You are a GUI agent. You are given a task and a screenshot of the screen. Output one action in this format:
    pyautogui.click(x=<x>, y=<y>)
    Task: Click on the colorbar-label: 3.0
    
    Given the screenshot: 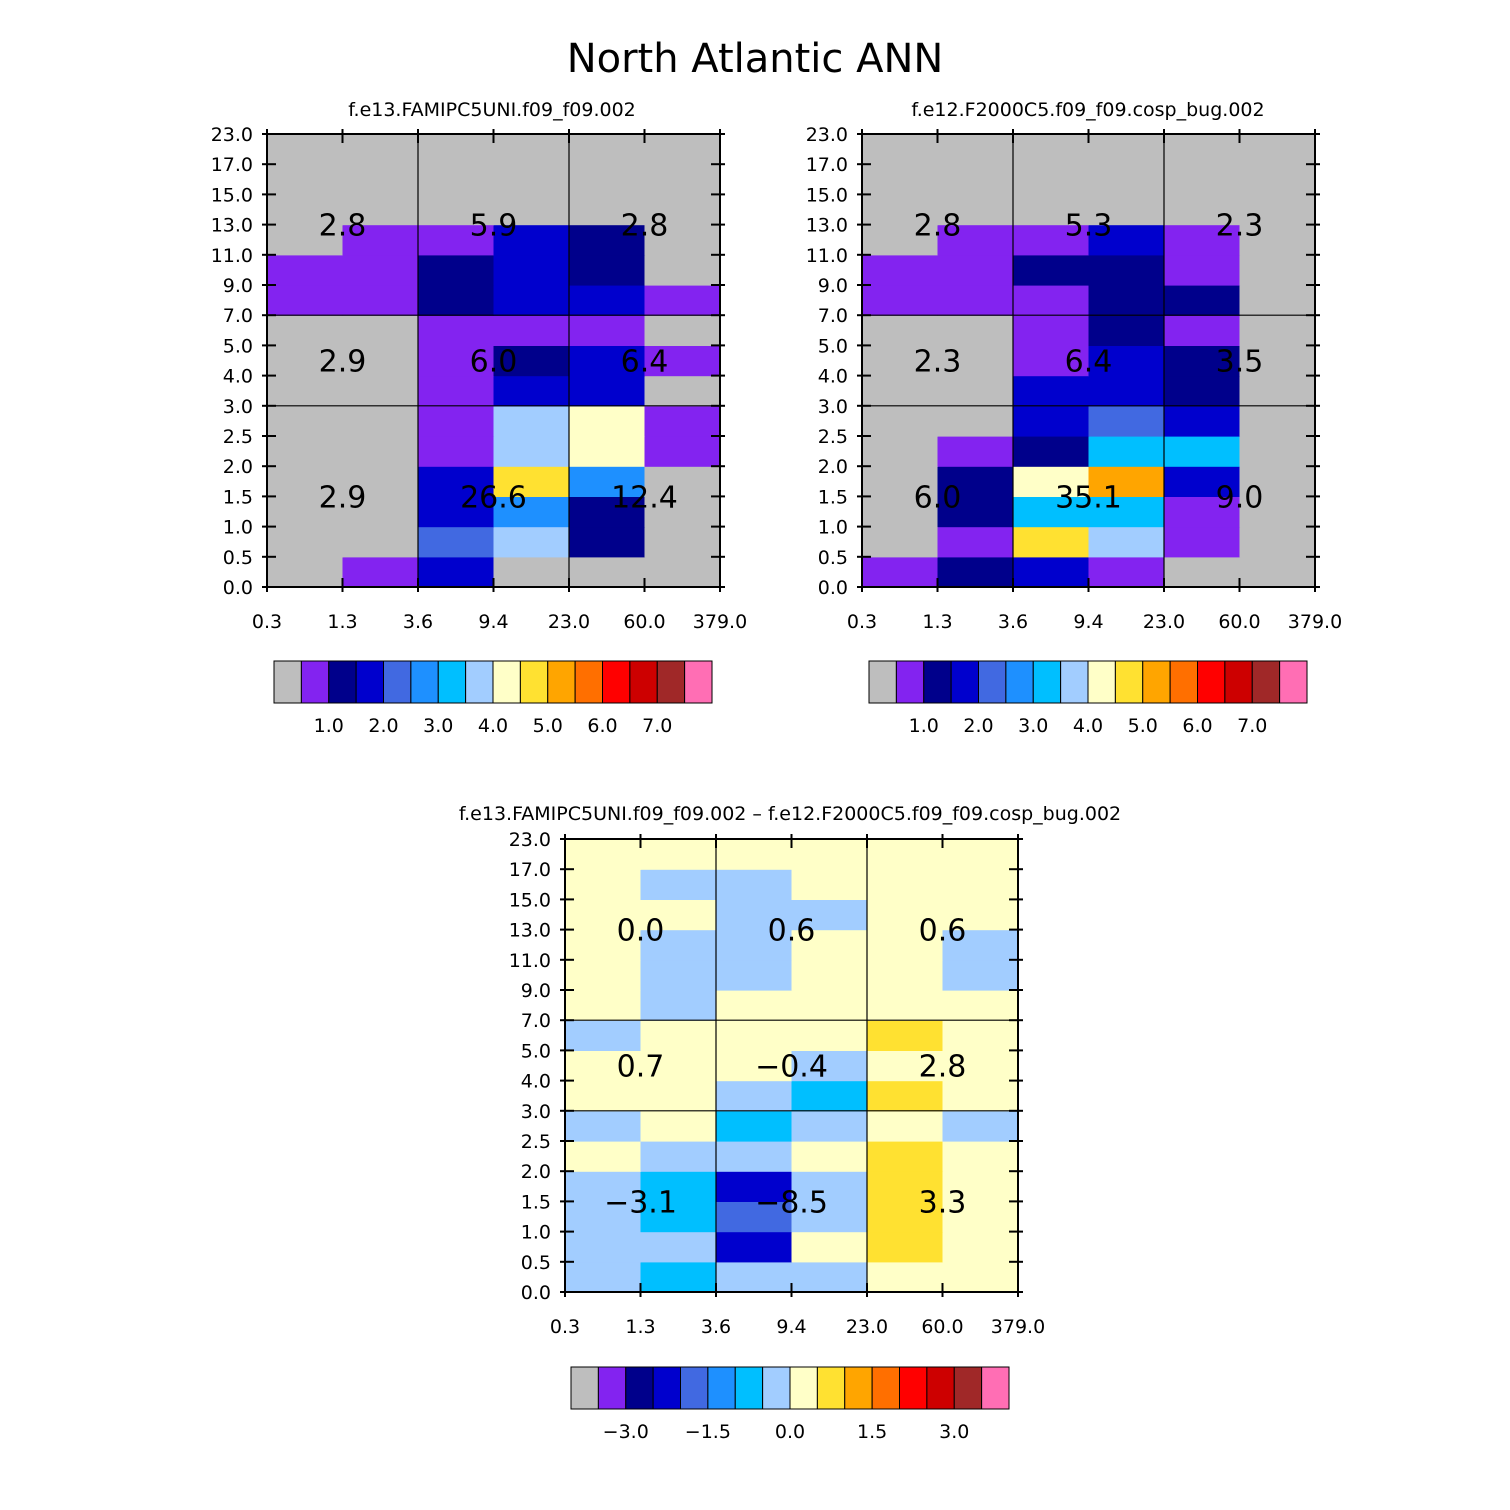 What is the action you would take?
    pyautogui.click(x=438, y=726)
    